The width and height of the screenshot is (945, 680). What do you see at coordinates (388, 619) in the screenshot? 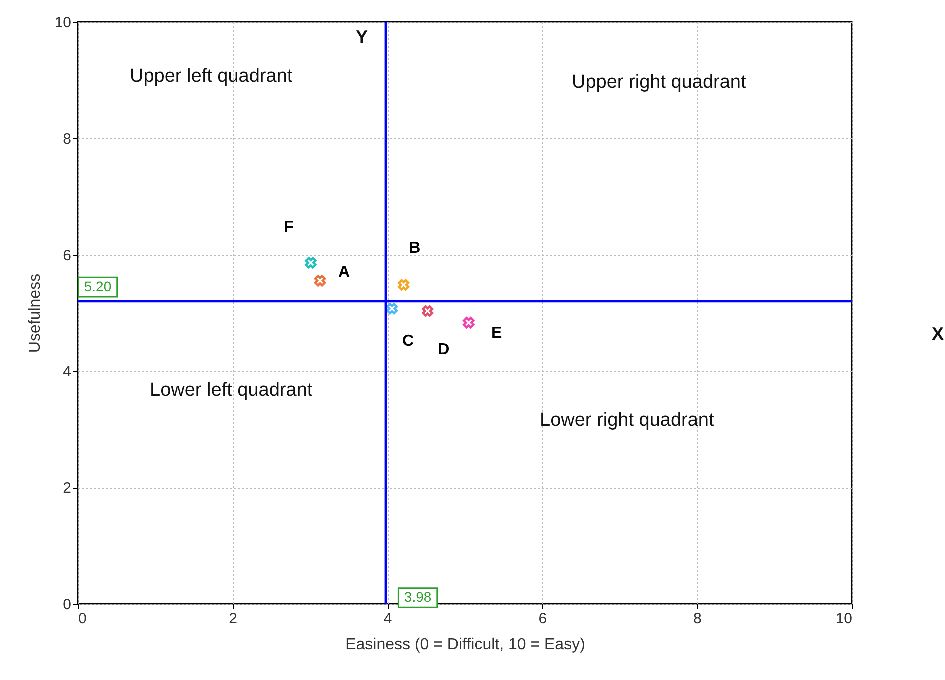
I see `x-tick-label: 4` at bounding box center [388, 619].